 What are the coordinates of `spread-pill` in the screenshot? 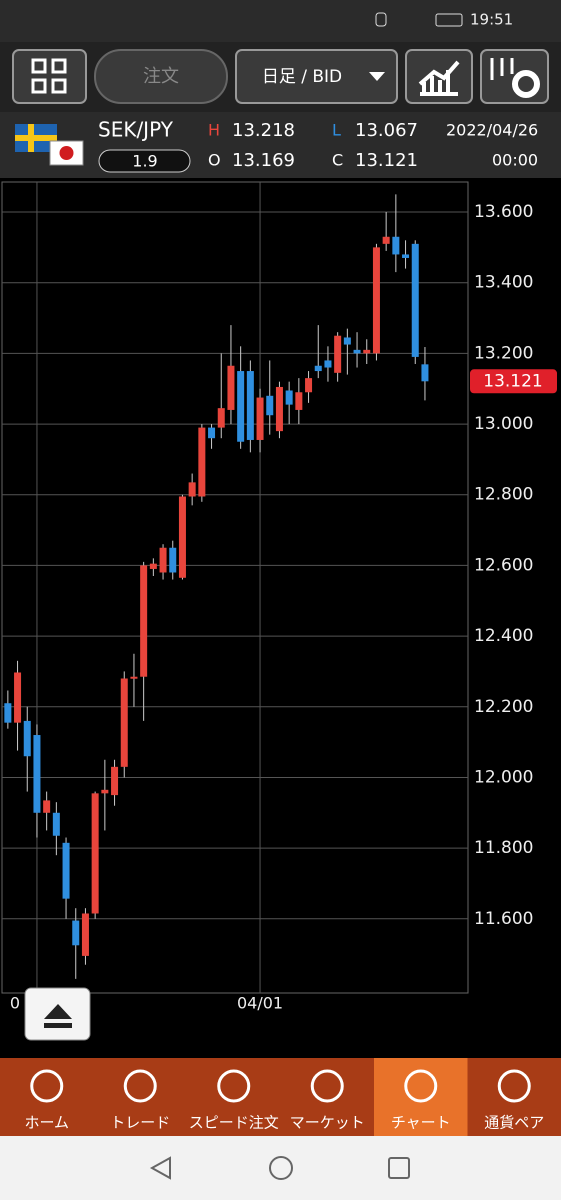 It's located at (144, 161).